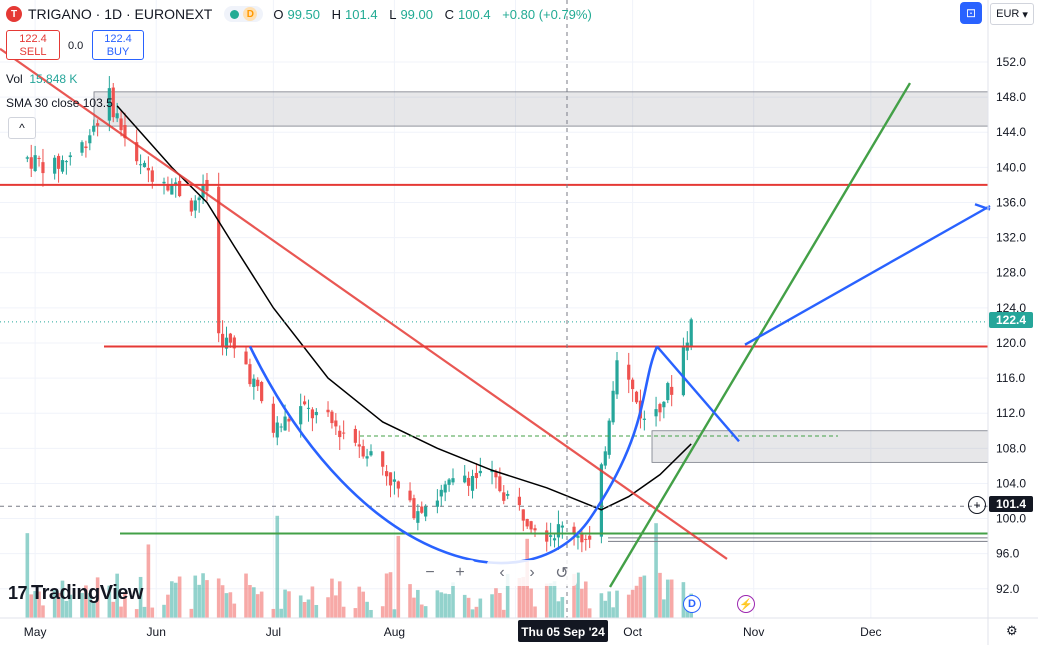  What do you see at coordinates (118, 39) in the screenshot?
I see `buy-price: 122.4` at bounding box center [118, 39].